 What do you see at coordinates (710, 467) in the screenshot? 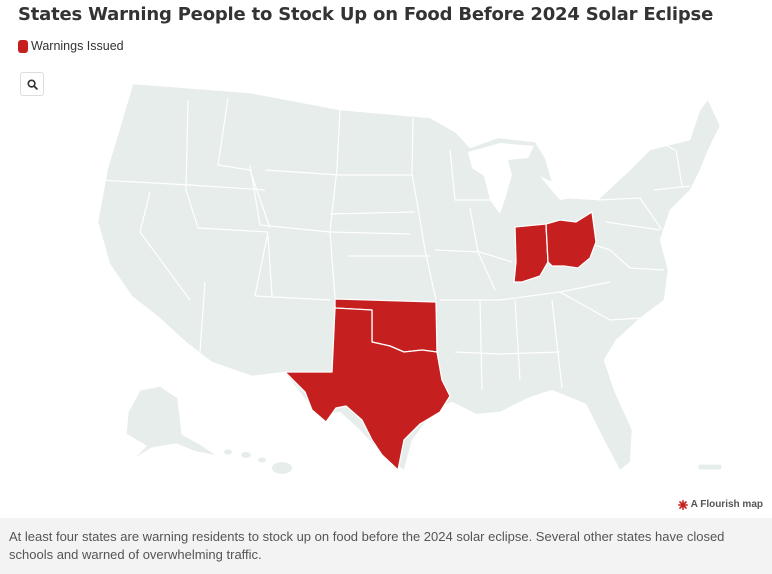
I see `puerto-rico` at bounding box center [710, 467].